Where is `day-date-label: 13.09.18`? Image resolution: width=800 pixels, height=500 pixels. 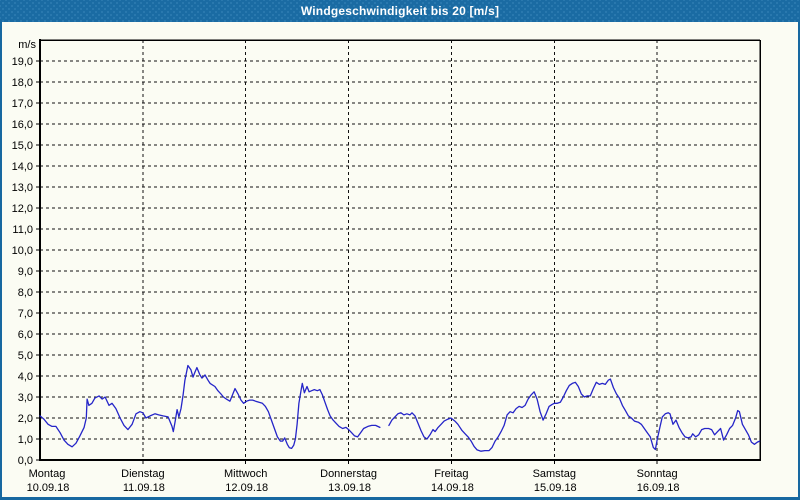
day-date-label: 13.09.18 is located at coordinates (349, 488).